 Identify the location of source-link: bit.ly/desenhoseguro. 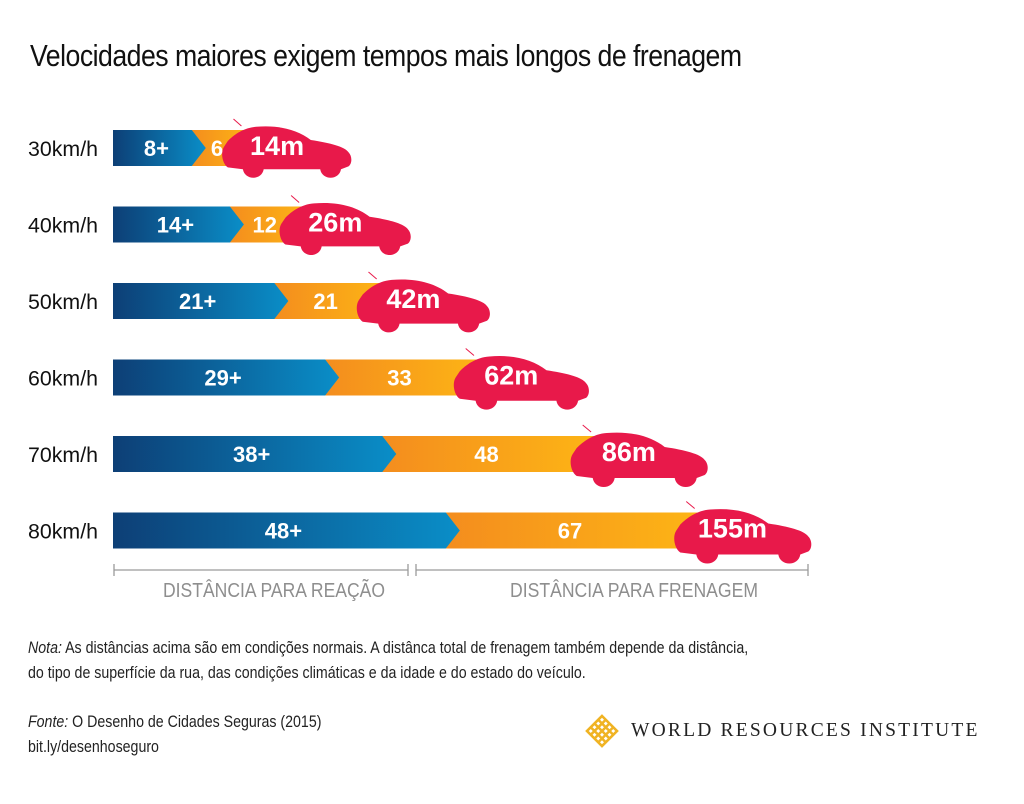
(93, 747).